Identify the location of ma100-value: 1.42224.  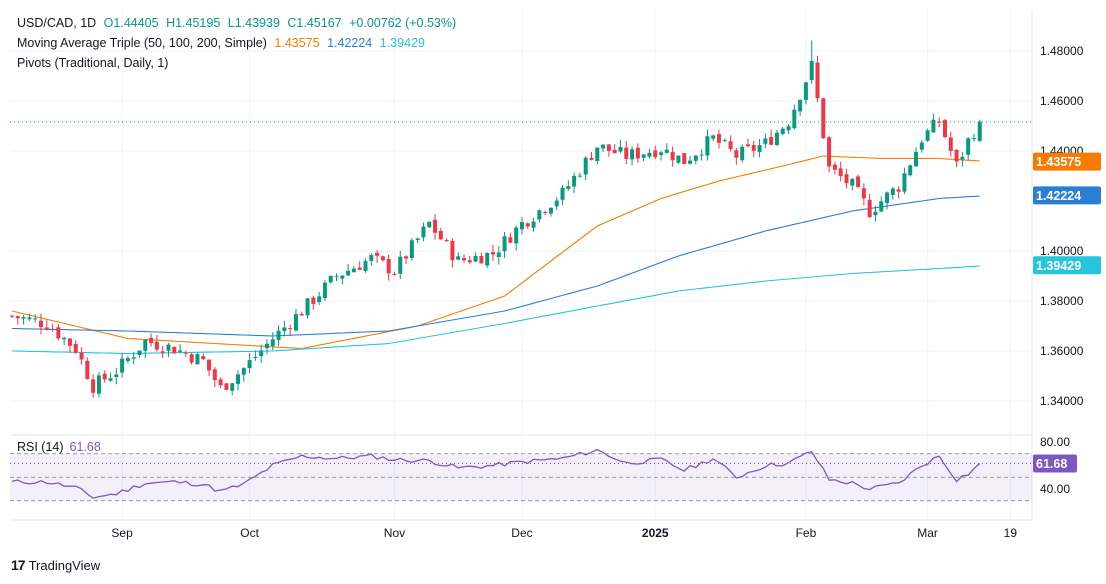
(350, 43).